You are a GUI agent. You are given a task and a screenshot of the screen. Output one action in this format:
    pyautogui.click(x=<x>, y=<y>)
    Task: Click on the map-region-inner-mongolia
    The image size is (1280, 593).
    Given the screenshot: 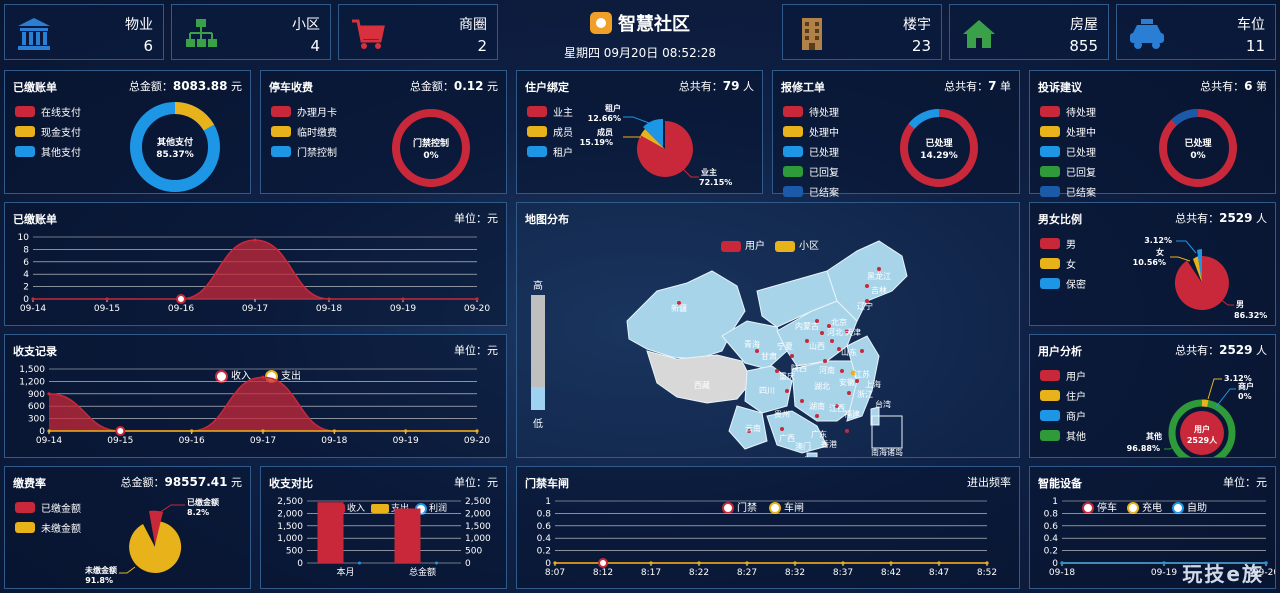 What is the action you would take?
    pyautogui.click(x=797, y=299)
    